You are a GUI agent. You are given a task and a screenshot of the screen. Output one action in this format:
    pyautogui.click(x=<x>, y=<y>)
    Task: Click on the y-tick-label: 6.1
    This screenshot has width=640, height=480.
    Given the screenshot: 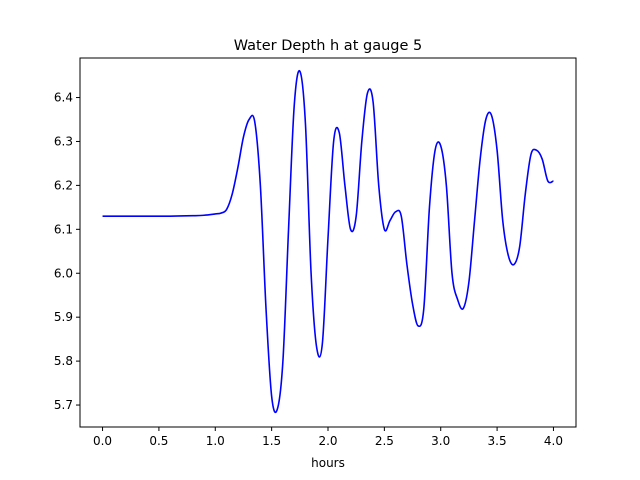 What is the action you would take?
    pyautogui.click(x=63, y=229)
    